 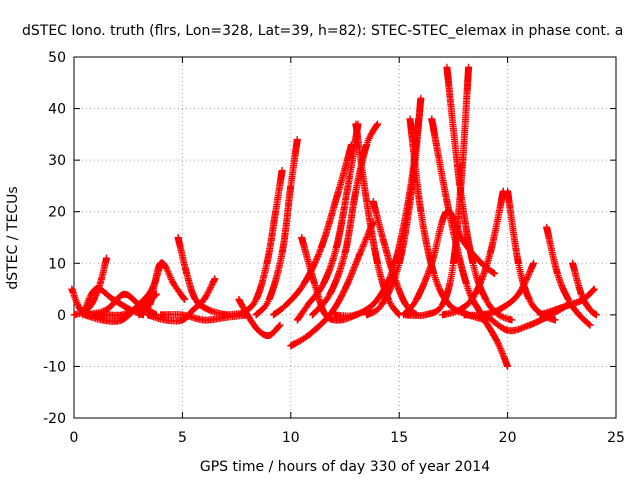 I want to click on x-tick-label: 25, so click(x=616, y=438).